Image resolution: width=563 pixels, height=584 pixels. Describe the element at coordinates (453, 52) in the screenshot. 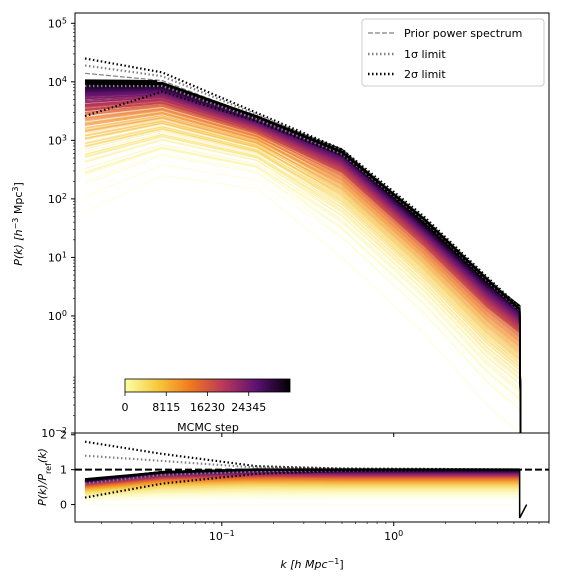

I see `legend: Prior power spectrum 1σ limit 2σ limit` at that location.